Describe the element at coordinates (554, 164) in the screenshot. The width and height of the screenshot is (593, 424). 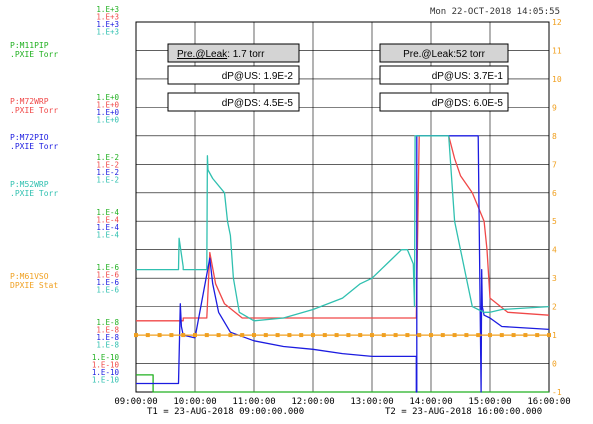
I see `right-tick-label: 7` at that location.